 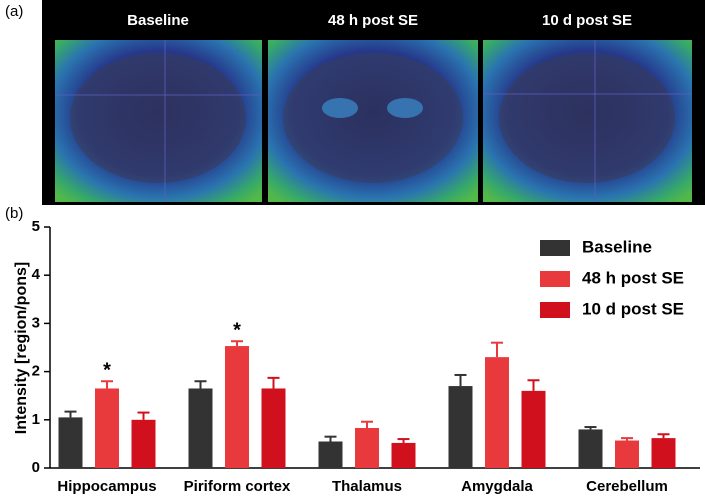 I want to click on legend-label: Baseline, so click(x=617, y=246).